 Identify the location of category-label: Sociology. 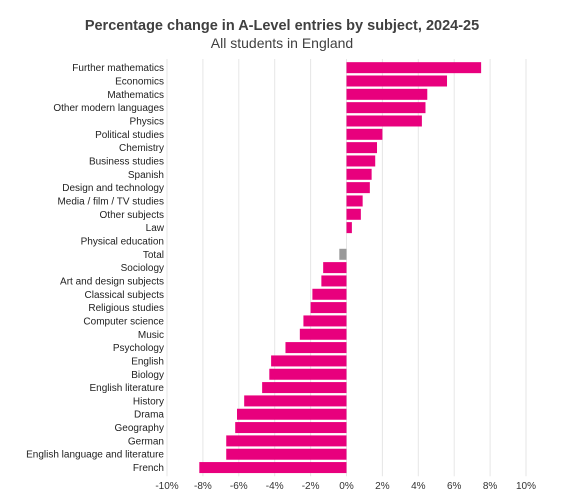
(142, 268).